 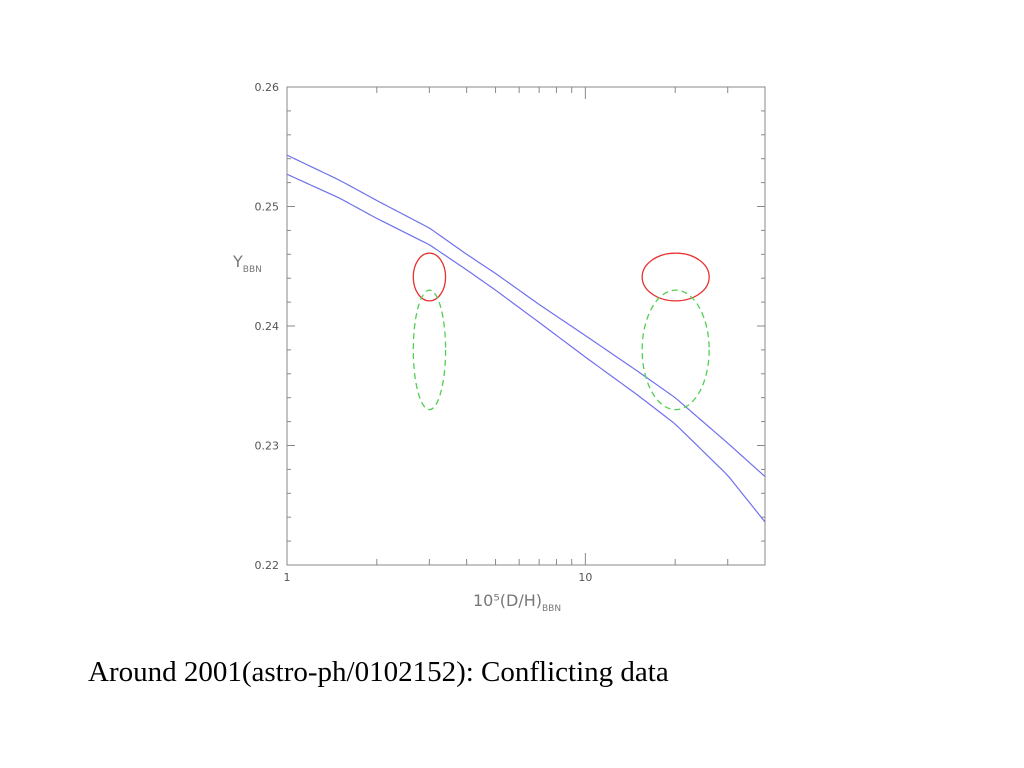 I want to click on x-axis-label-subscript: BBN, so click(x=551, y=609).